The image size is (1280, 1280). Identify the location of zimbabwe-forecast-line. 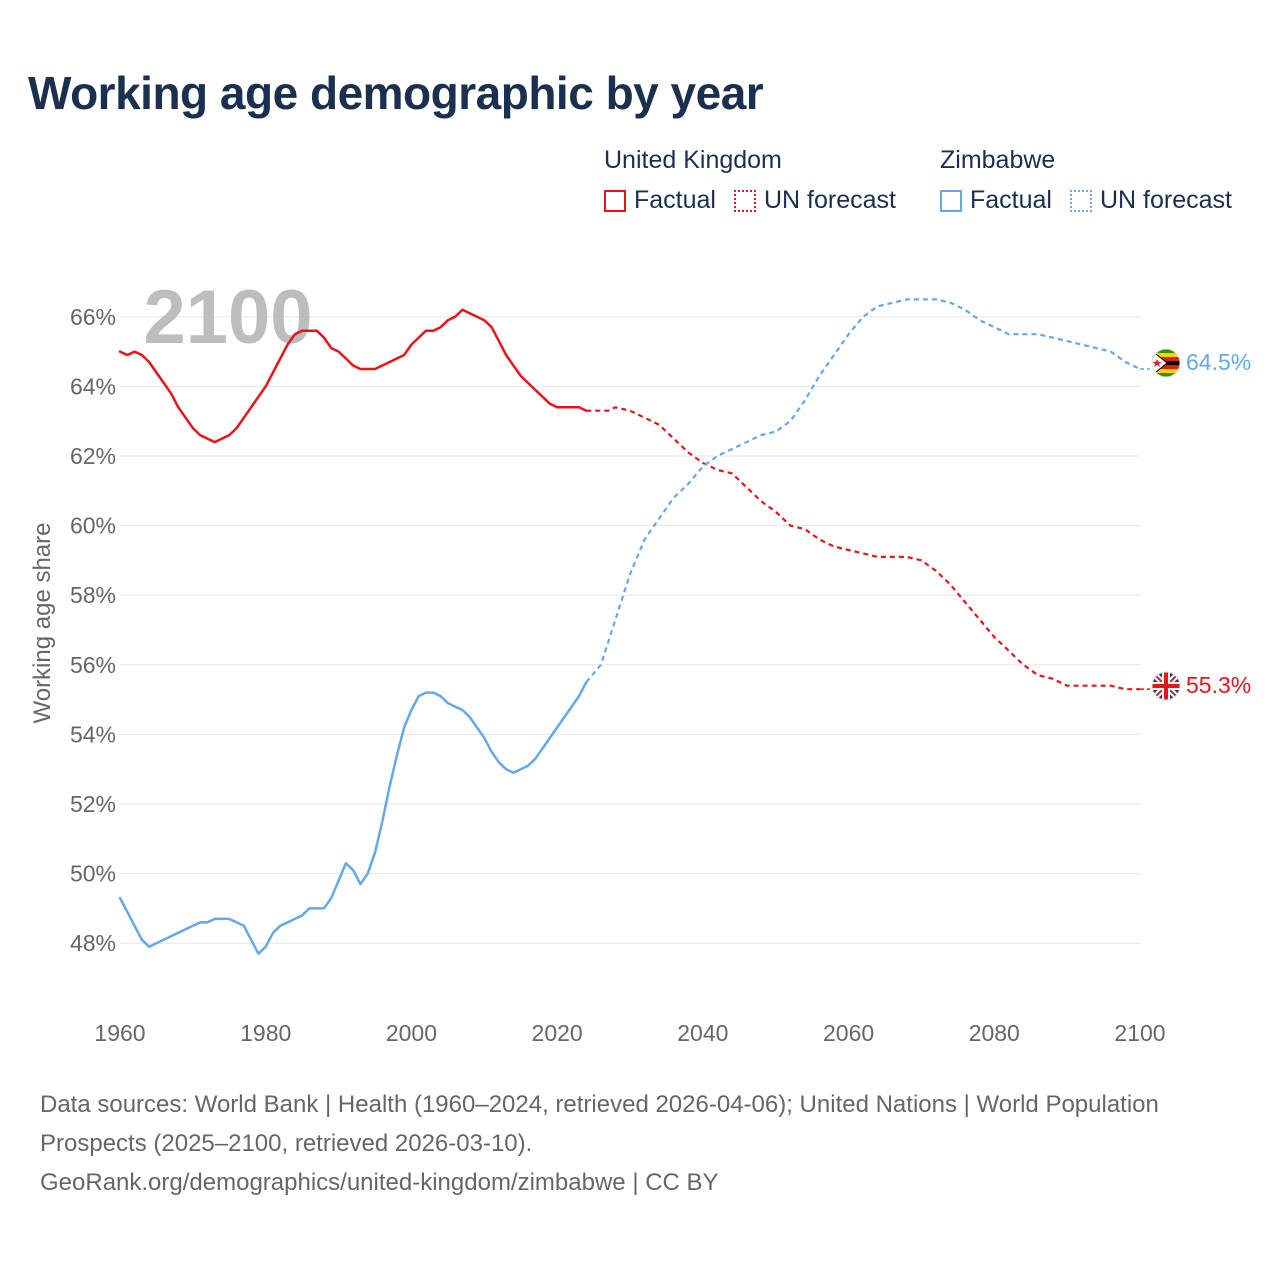
(863, 490).